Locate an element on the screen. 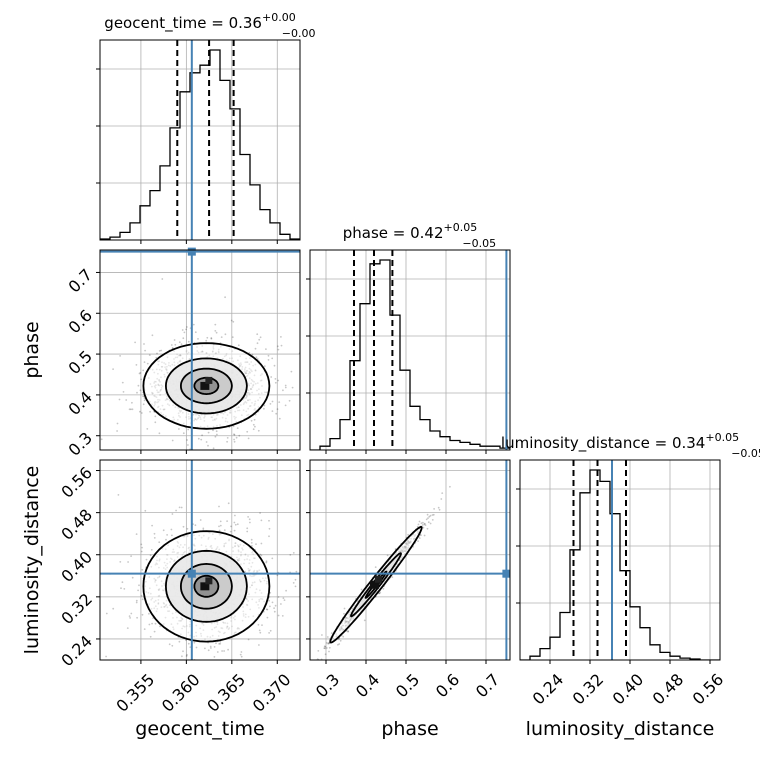 This screenshot has height=760, width=760. histogram-geocent_time is located at coordinates (200, 144).